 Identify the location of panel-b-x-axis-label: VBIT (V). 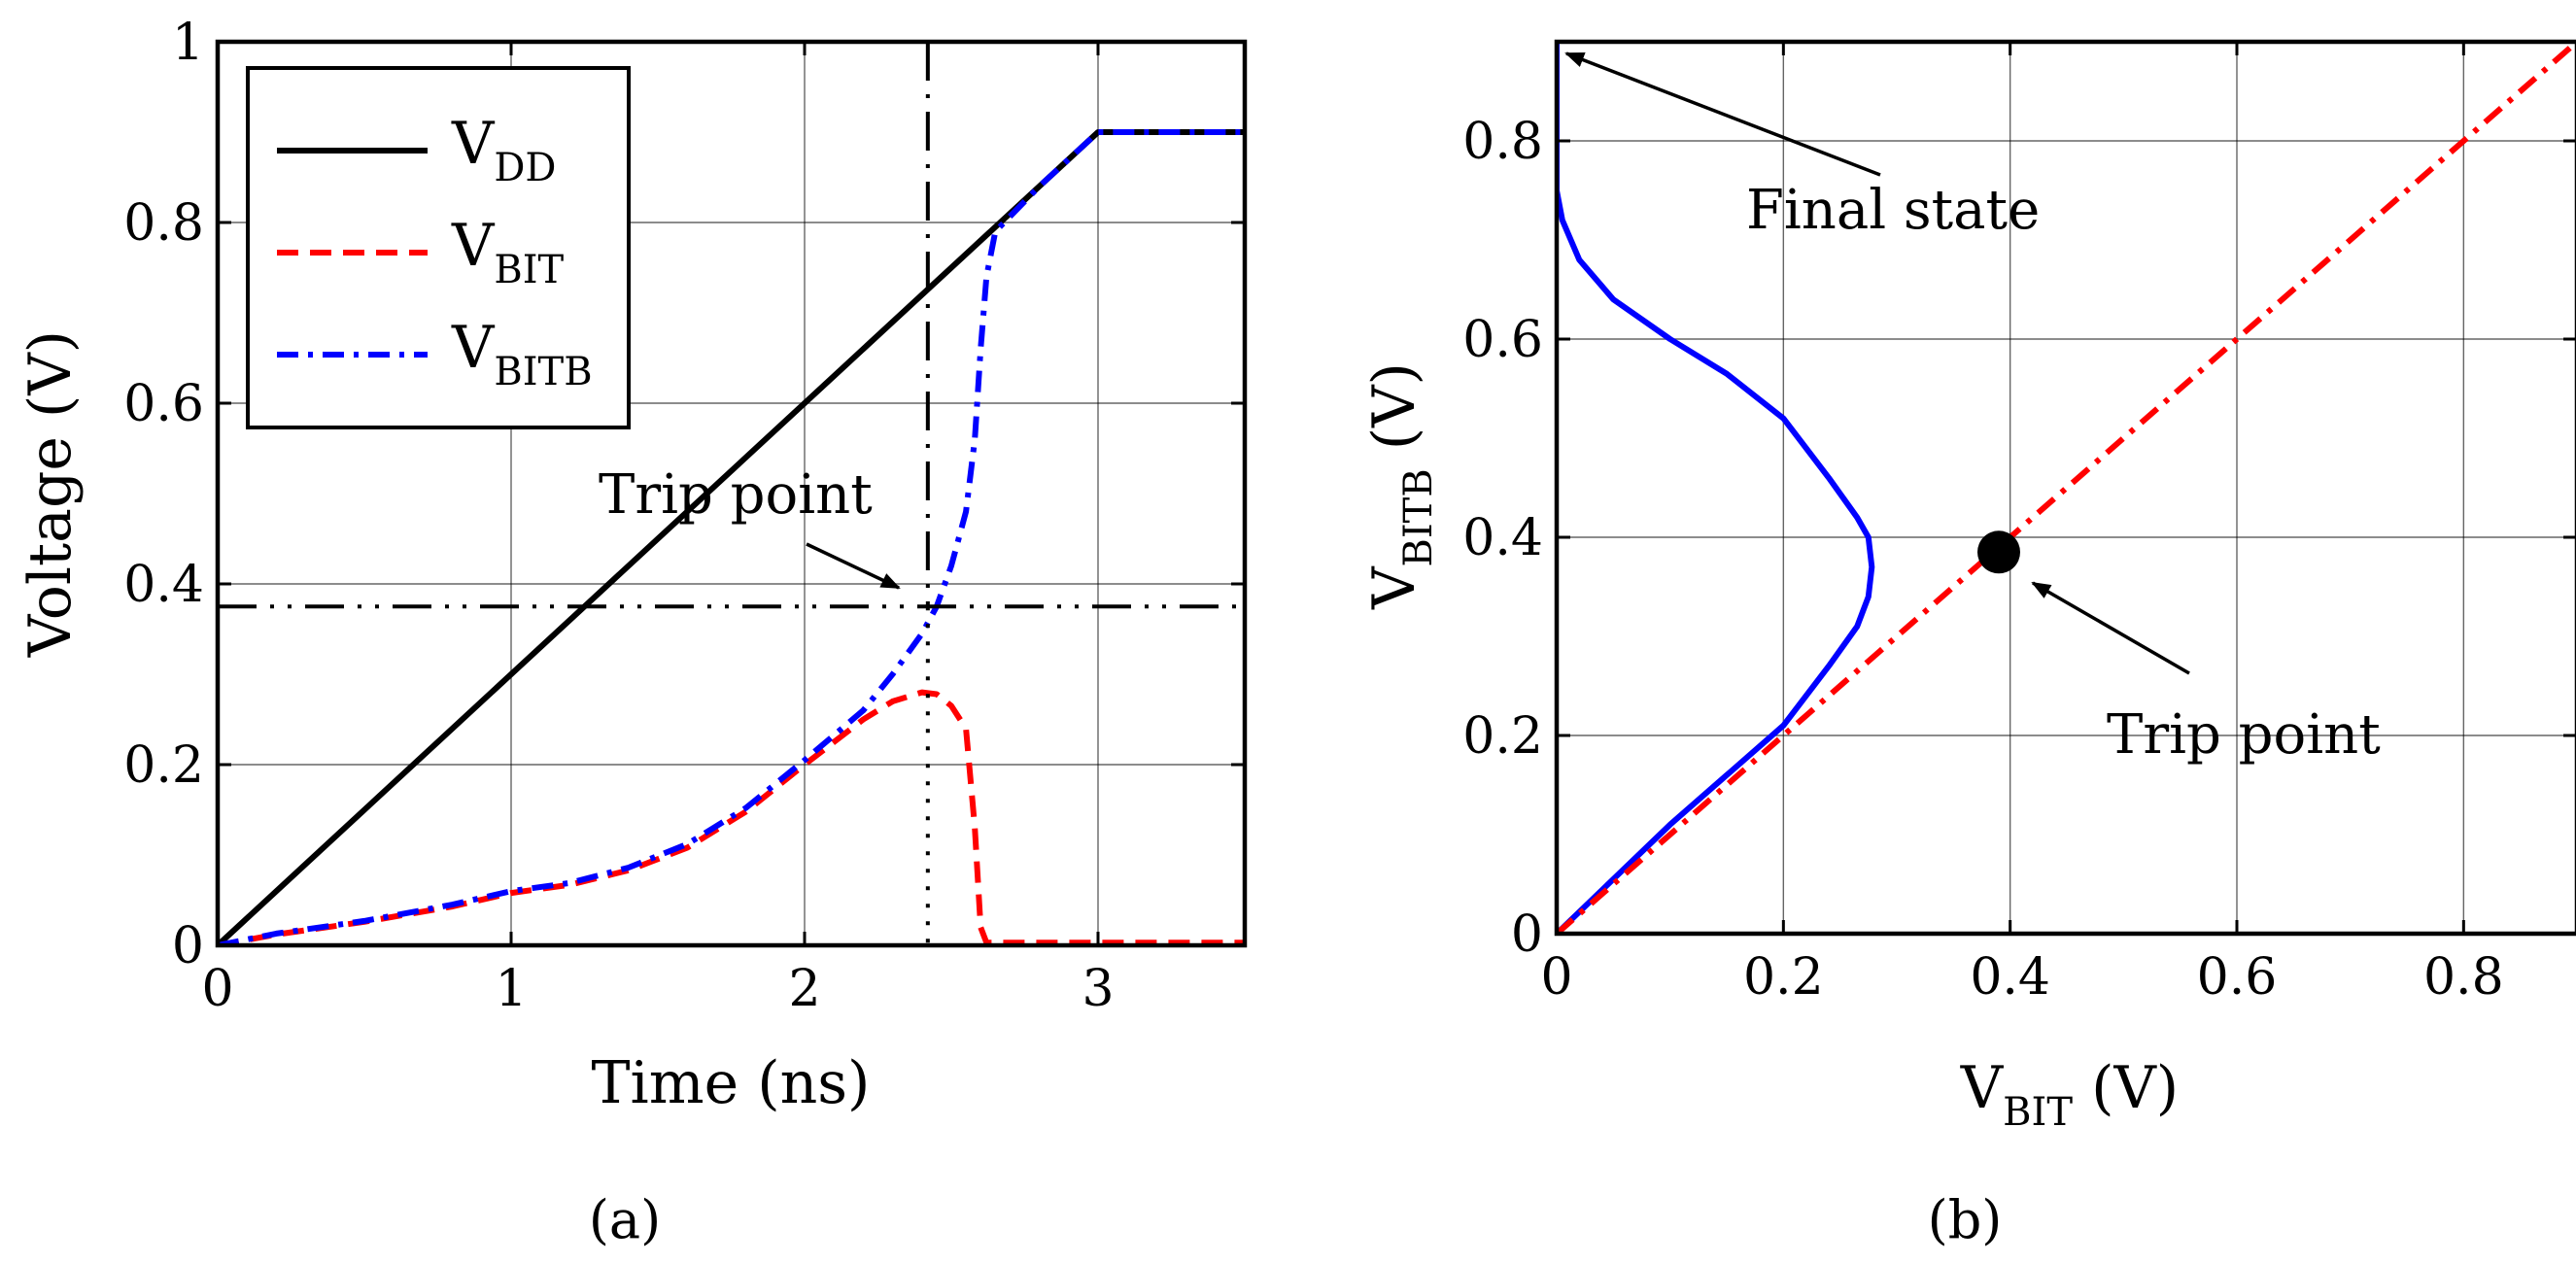
(2069, 1094).